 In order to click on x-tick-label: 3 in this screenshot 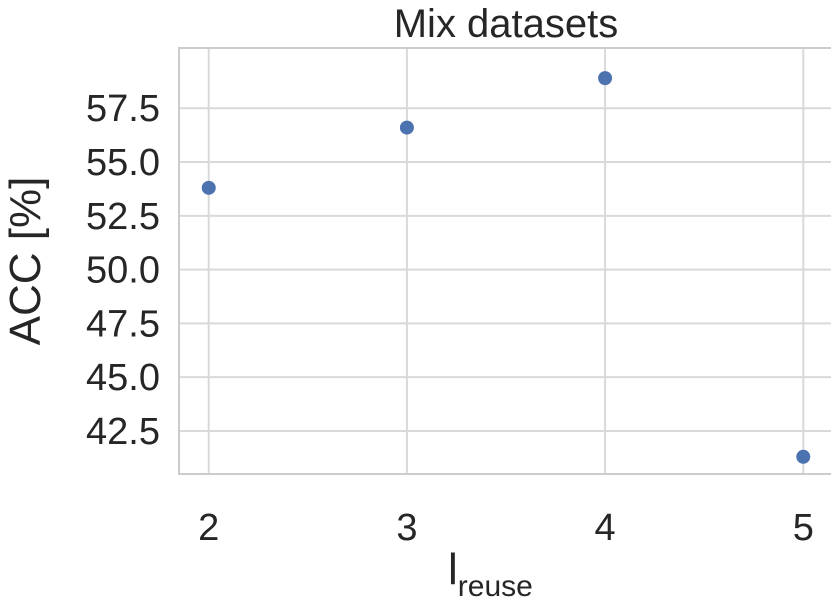, I will do `click(406, 528)`.